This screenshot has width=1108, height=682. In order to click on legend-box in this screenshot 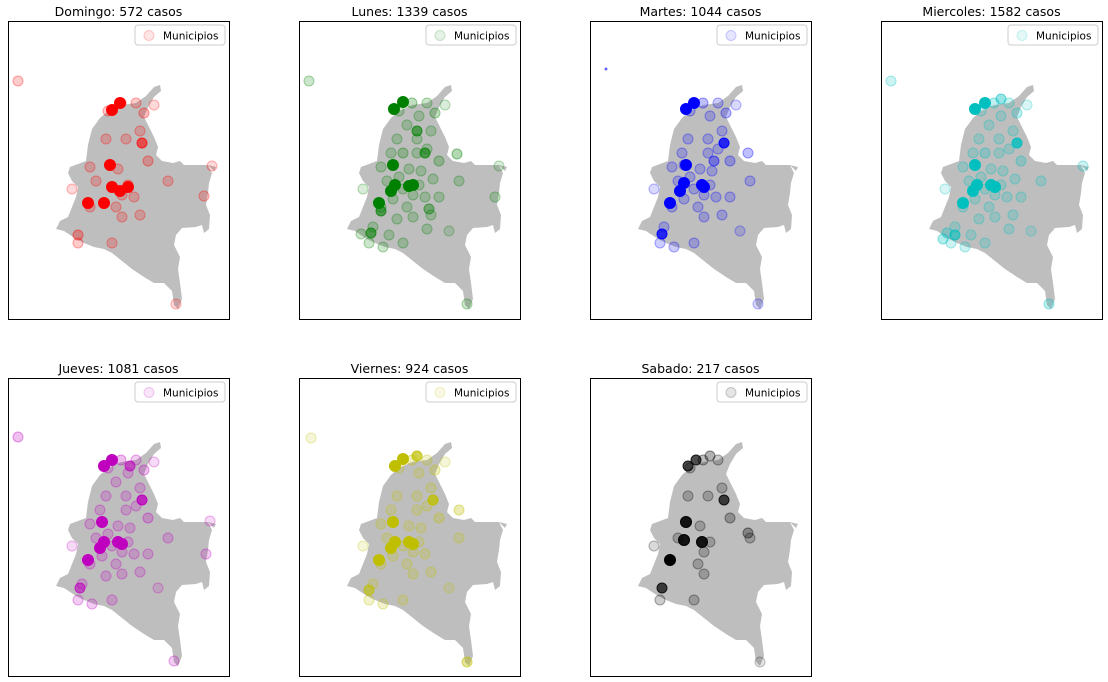, I will do `click(762, 35)`.